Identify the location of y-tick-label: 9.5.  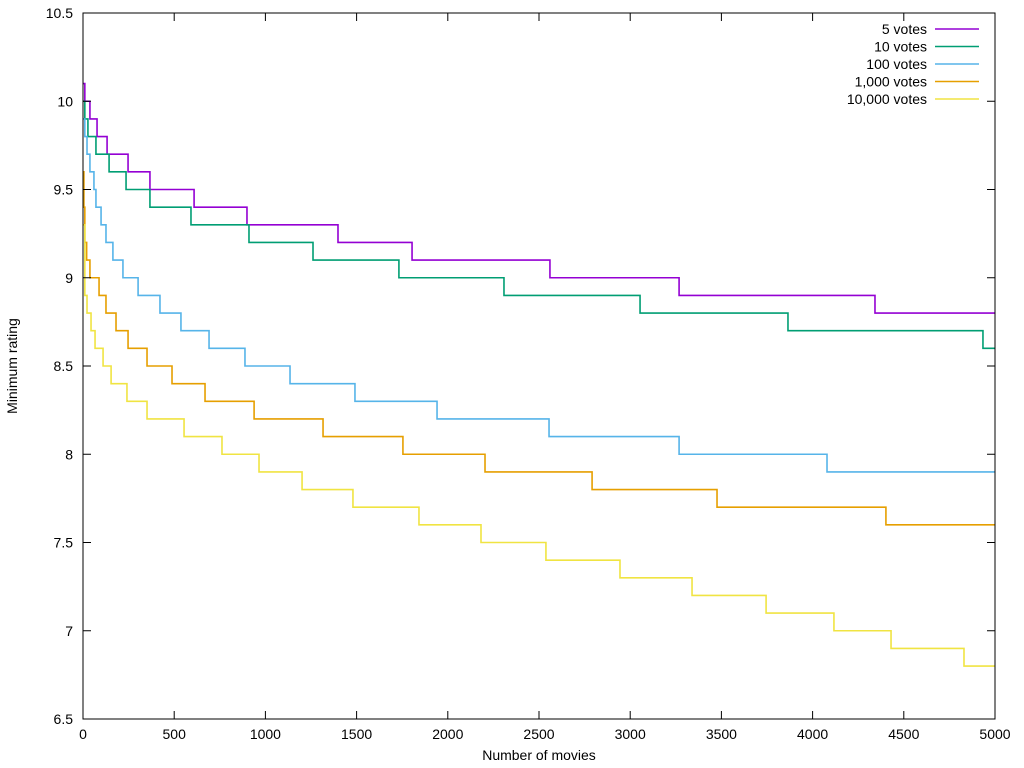
(64, 190).